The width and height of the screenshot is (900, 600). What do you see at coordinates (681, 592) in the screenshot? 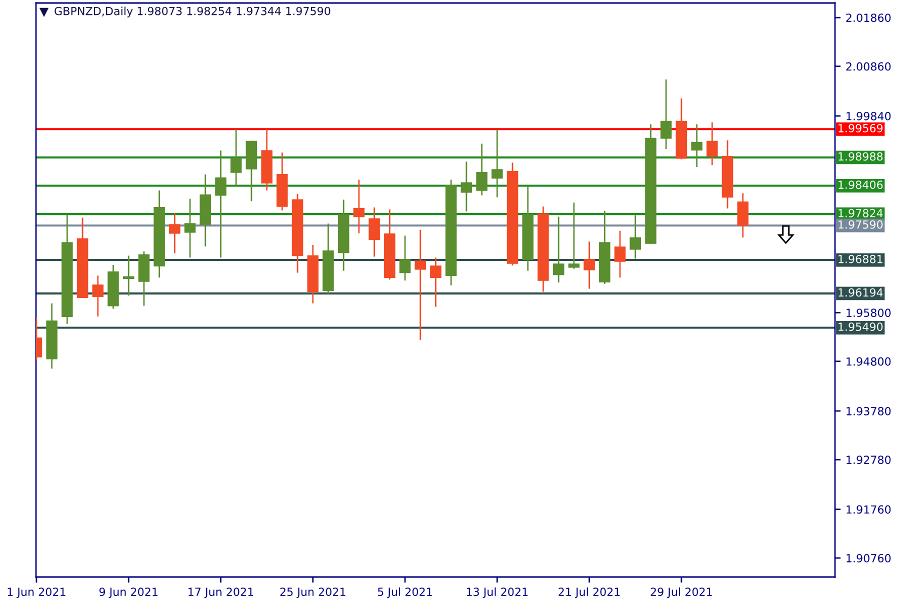
I see `x-tick-label: 29 Jul 2021` at bounding box center [681, 592].